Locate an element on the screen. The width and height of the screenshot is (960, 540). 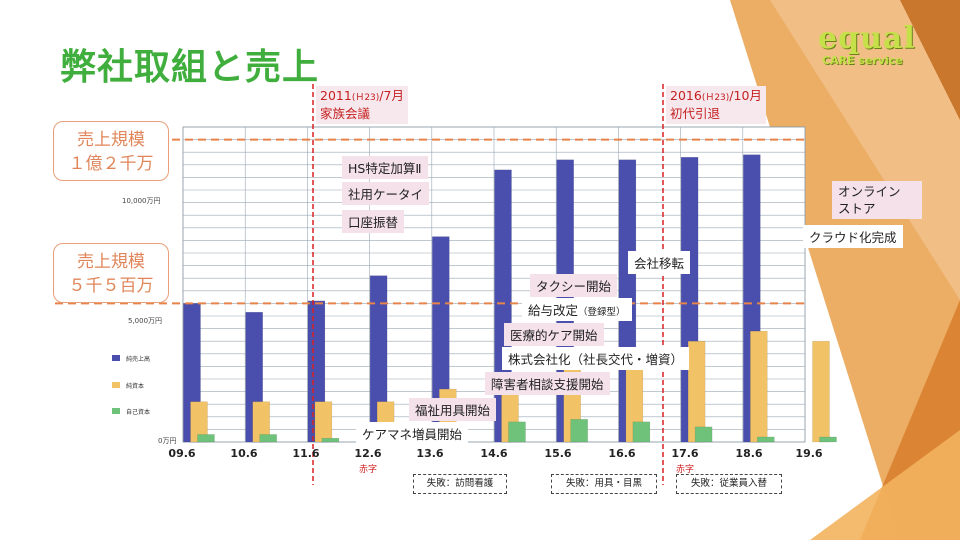
label-medical-care: 医療的ケア開始 is located at coordinates (554, 334).